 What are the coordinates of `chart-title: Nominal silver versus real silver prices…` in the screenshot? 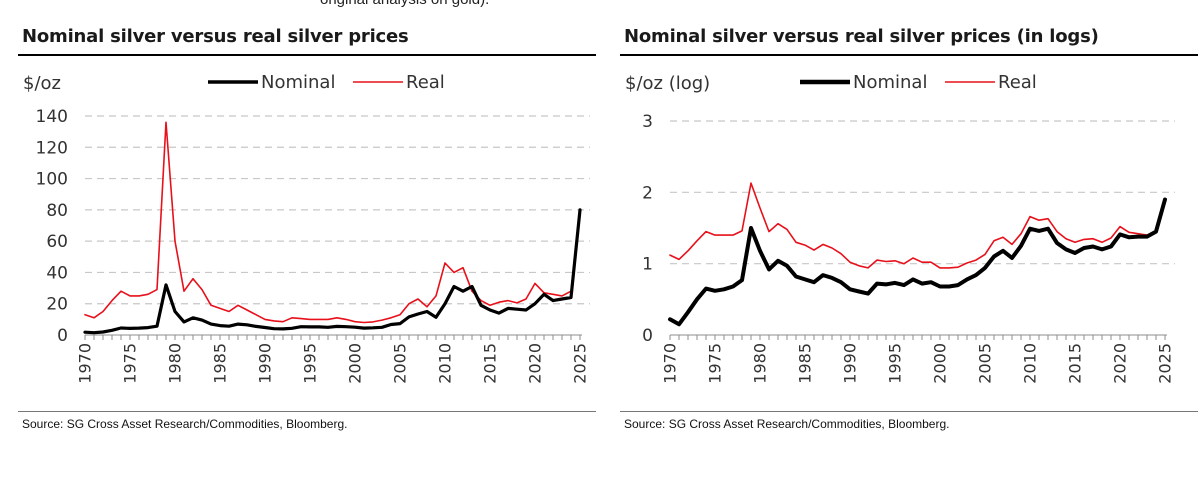 It's located at (861, 36).